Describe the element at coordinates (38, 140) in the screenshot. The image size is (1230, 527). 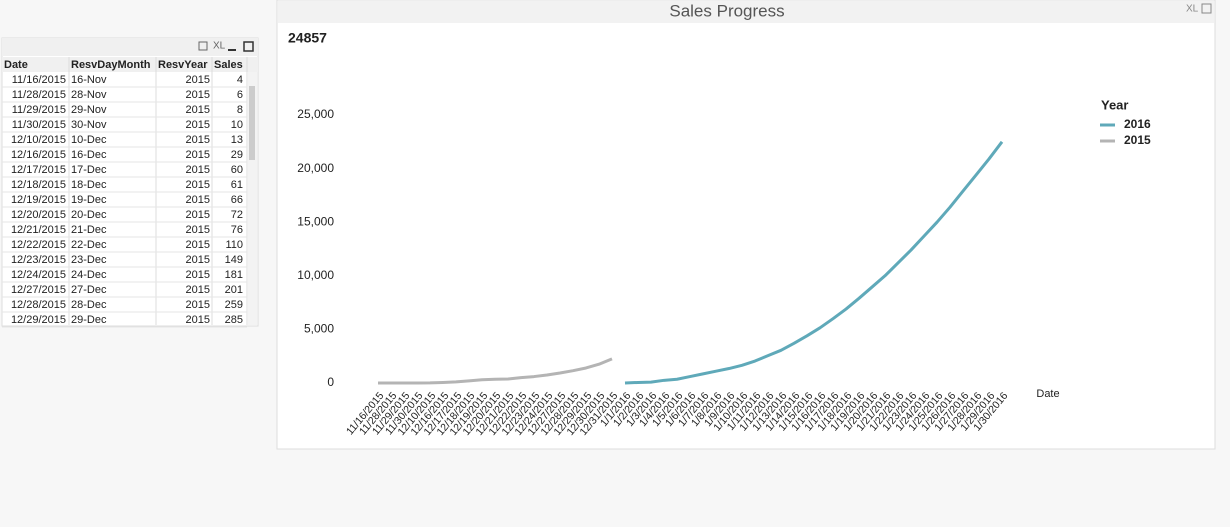
I see `table-cell: 12/10/2015` at that location.